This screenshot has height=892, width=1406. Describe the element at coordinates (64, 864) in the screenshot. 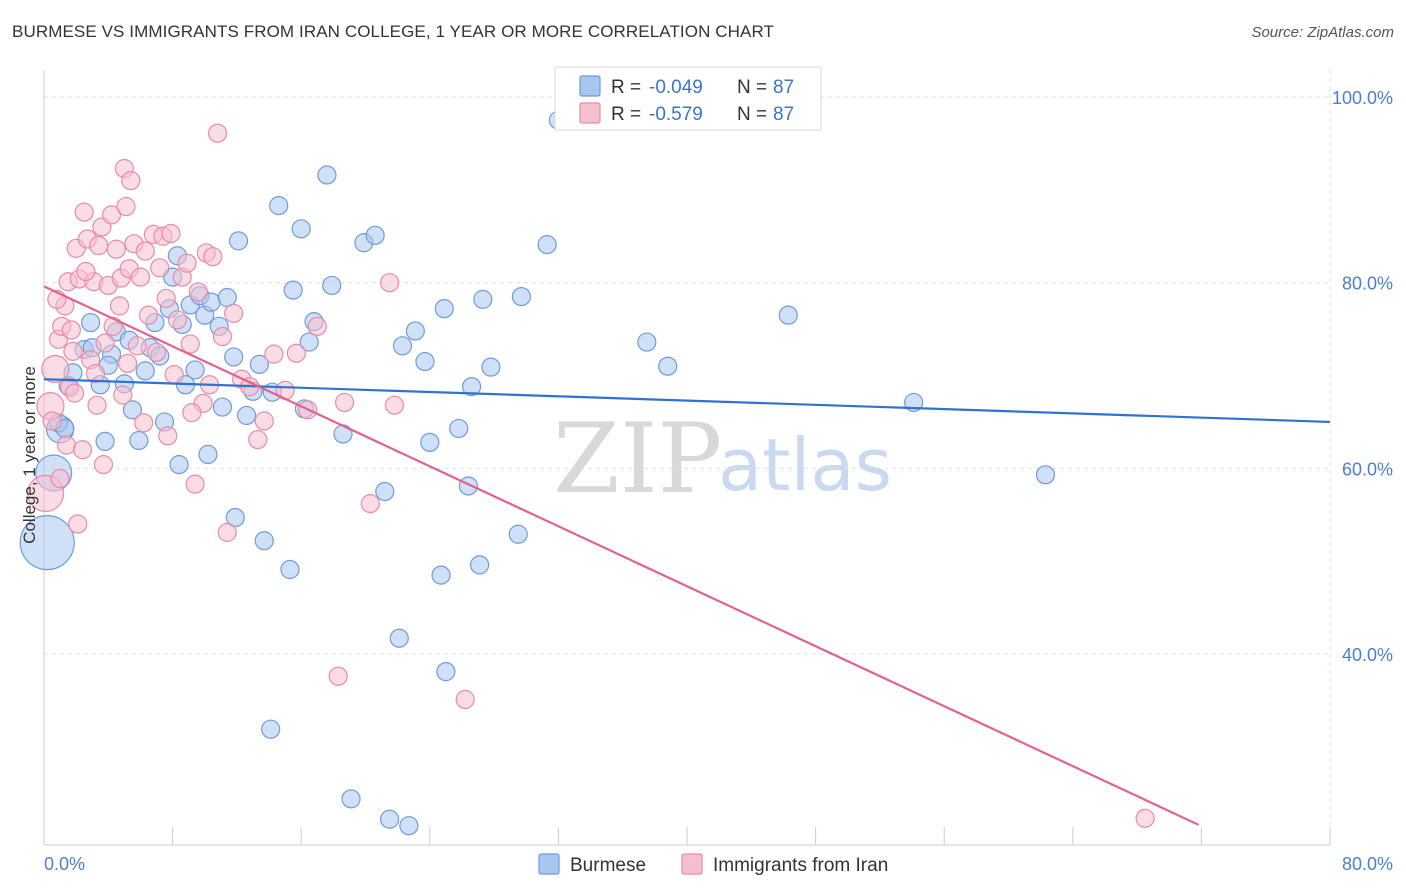

I see `x-tick-label: 0.0%` at that location.